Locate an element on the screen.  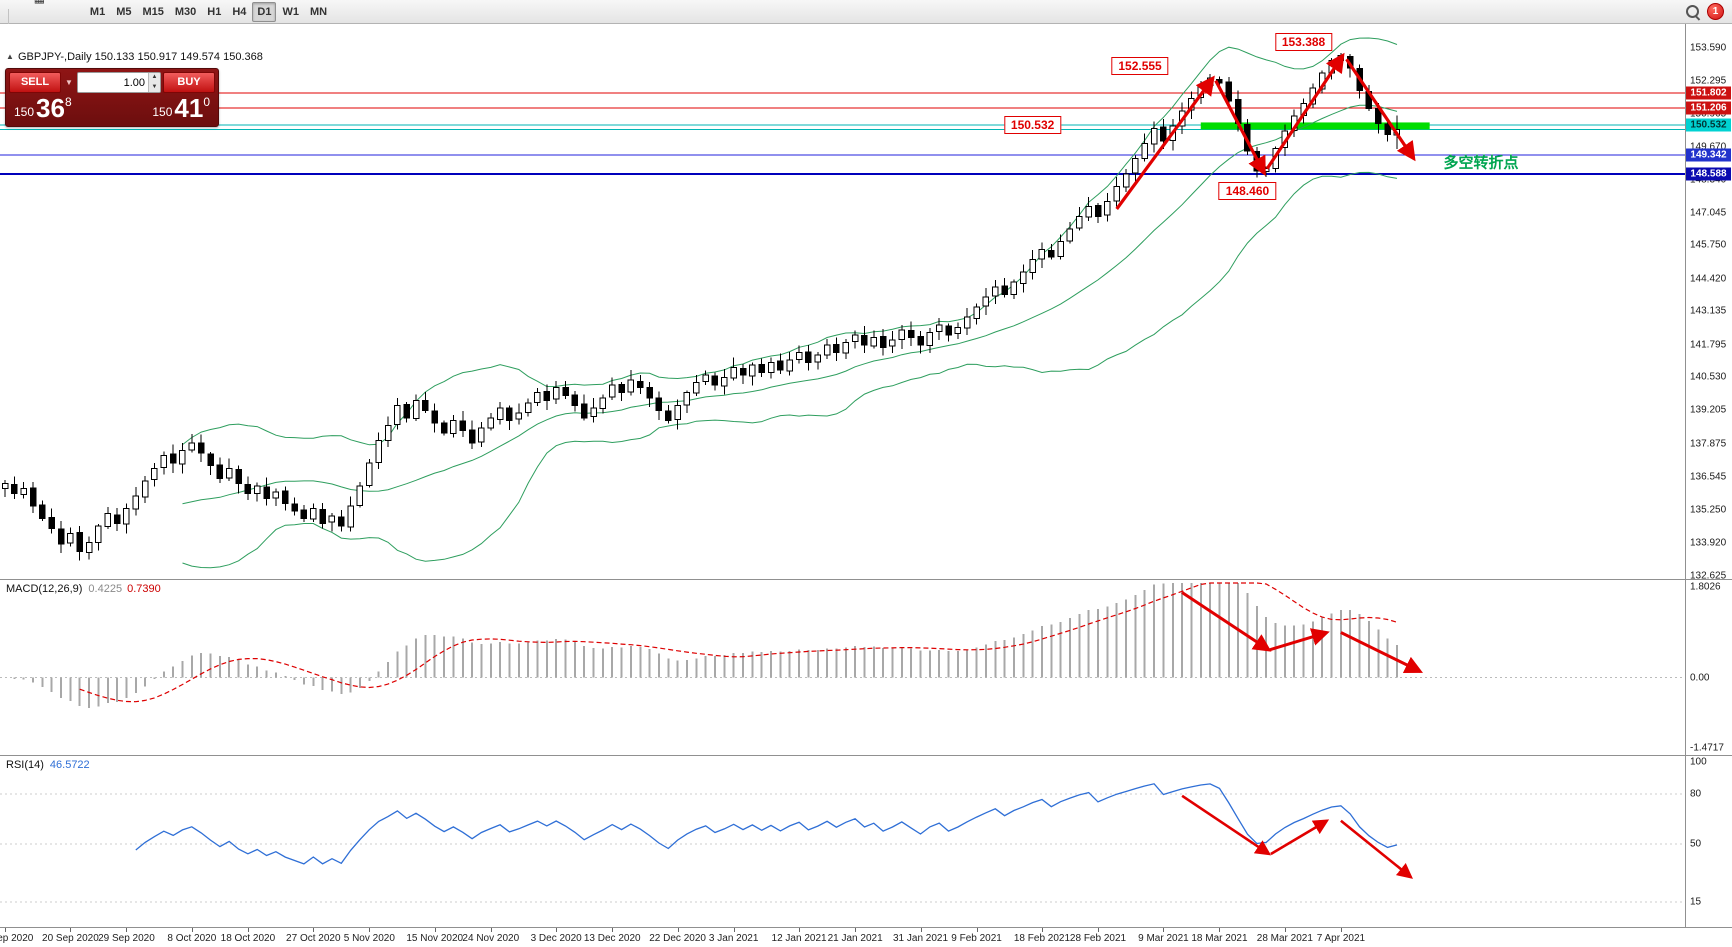
rsi-axis-label: 100 is located at coordinates (1698, 762).